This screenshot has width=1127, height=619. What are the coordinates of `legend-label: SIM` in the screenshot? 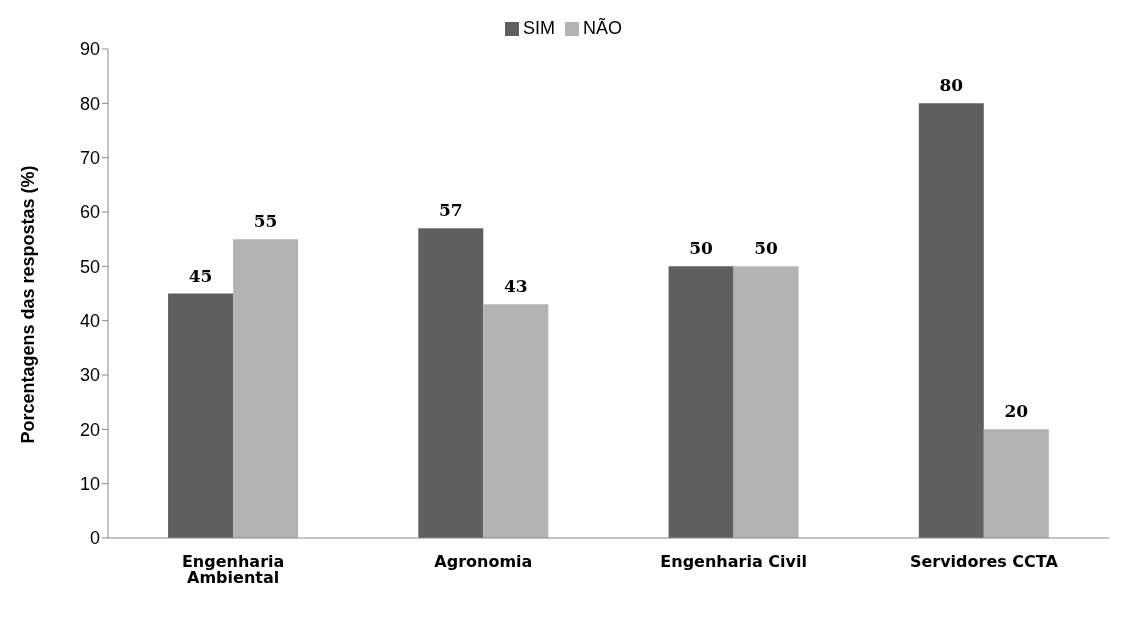 It's located at (538, 28).